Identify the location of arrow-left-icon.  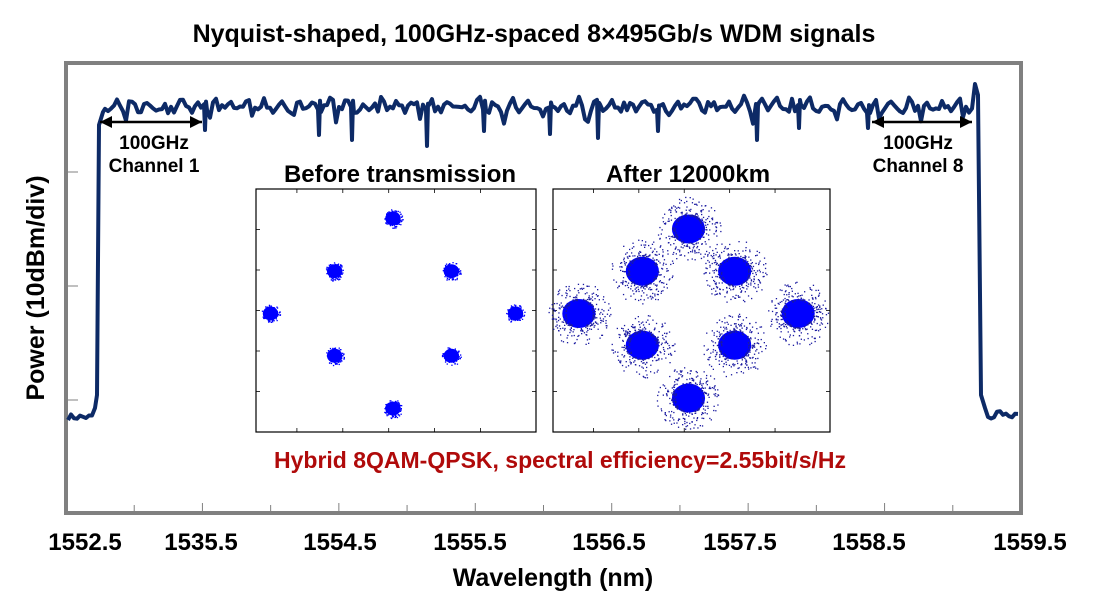
(878, 122).